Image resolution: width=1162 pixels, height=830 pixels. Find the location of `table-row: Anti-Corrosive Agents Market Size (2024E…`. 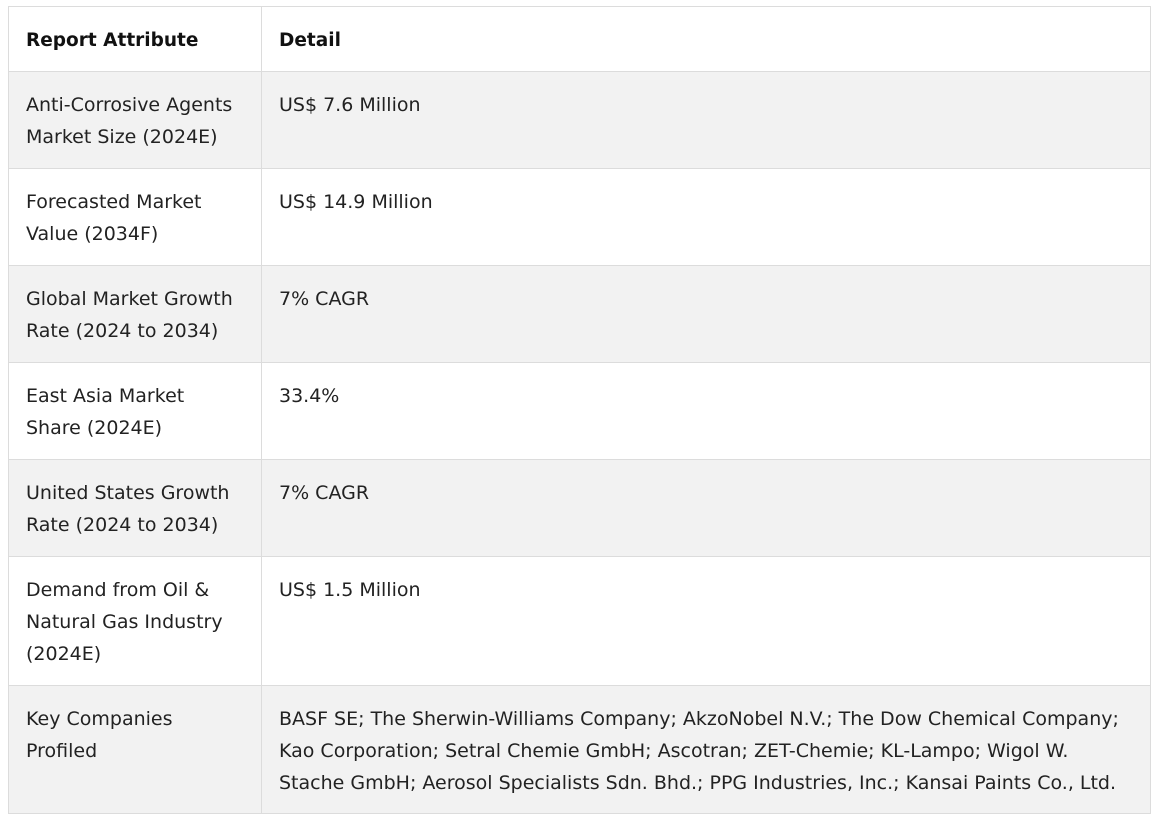

table-row: Anti-Corrosive Agents Market Size (2024E… is located at coordinates (579, 120).